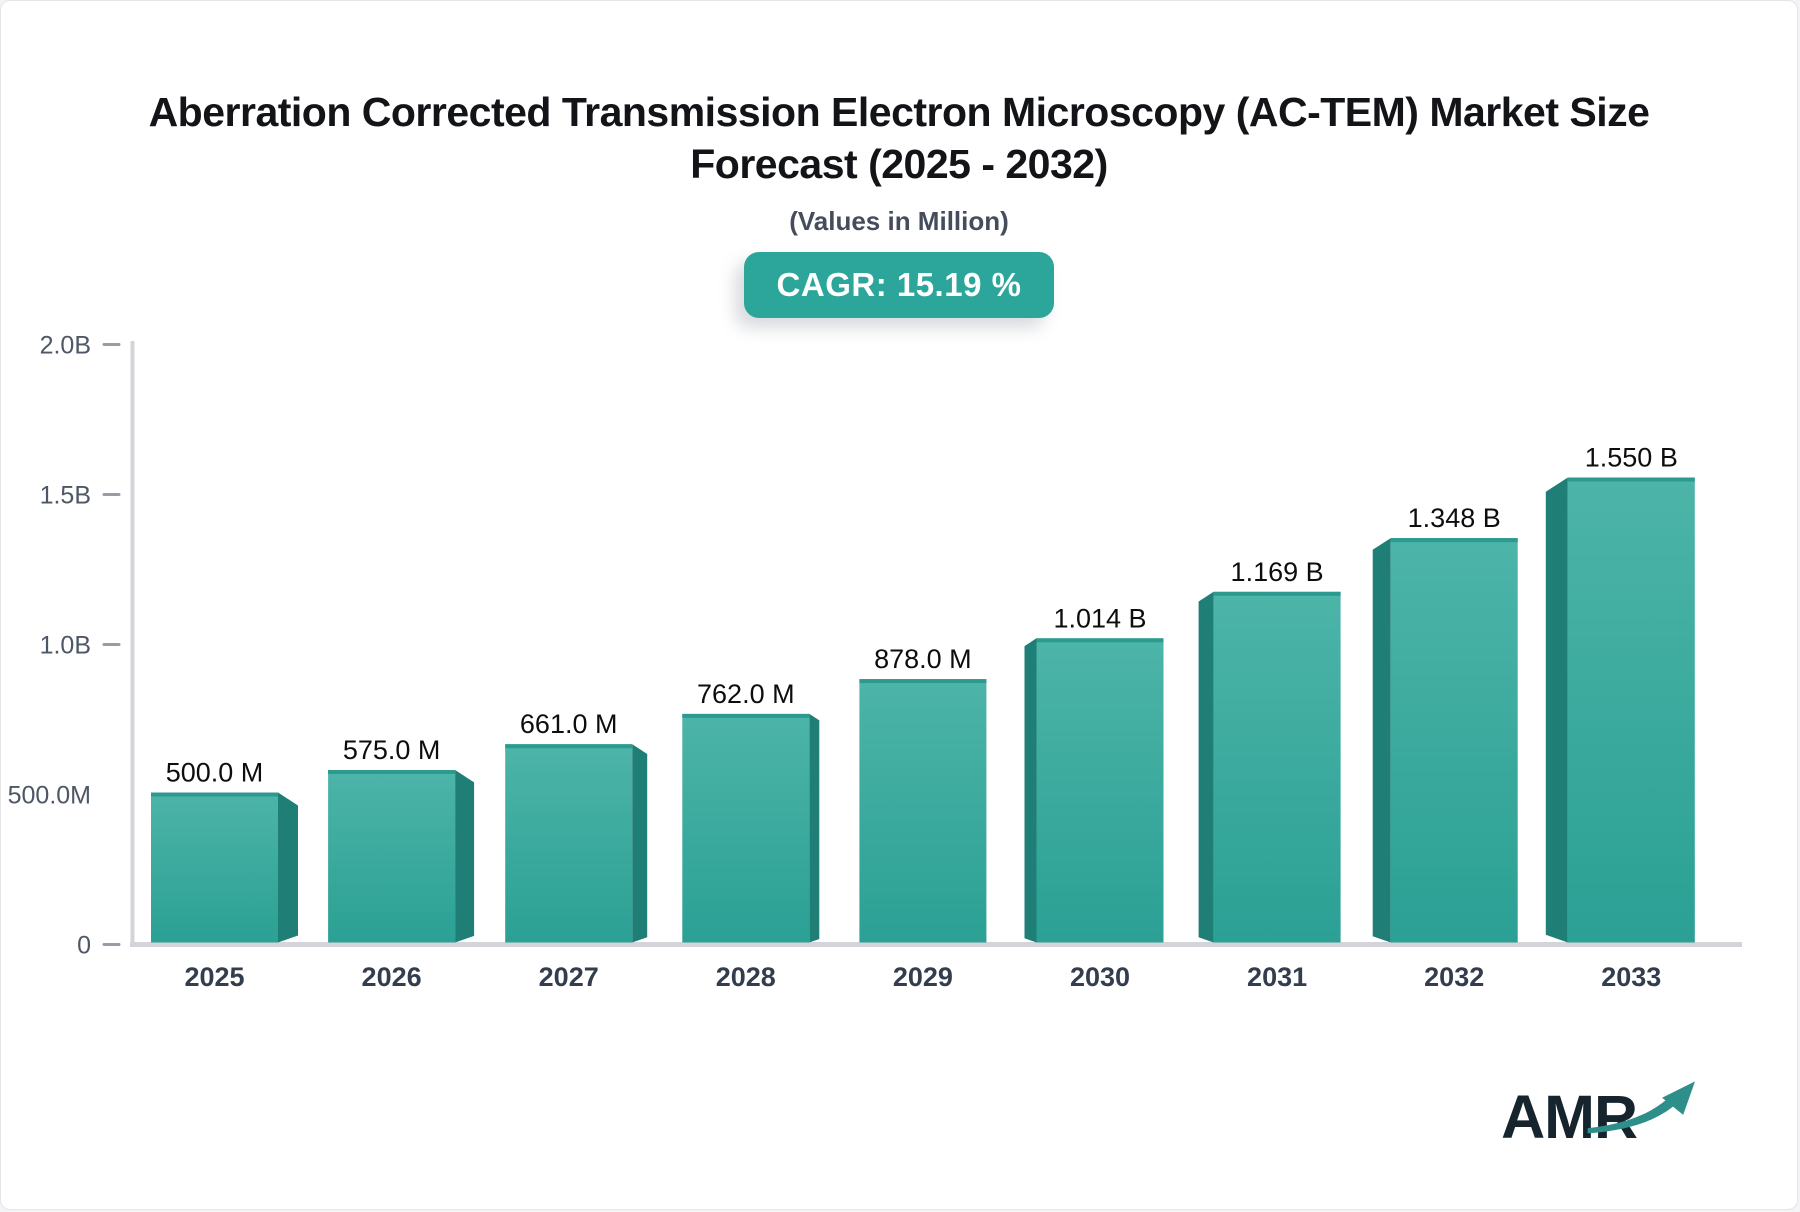 This screenshot has height=1212, width=1800. Describe the element at coordinates (84, 946) in the screenshot. I see `y-tick-label: 0` at that location.